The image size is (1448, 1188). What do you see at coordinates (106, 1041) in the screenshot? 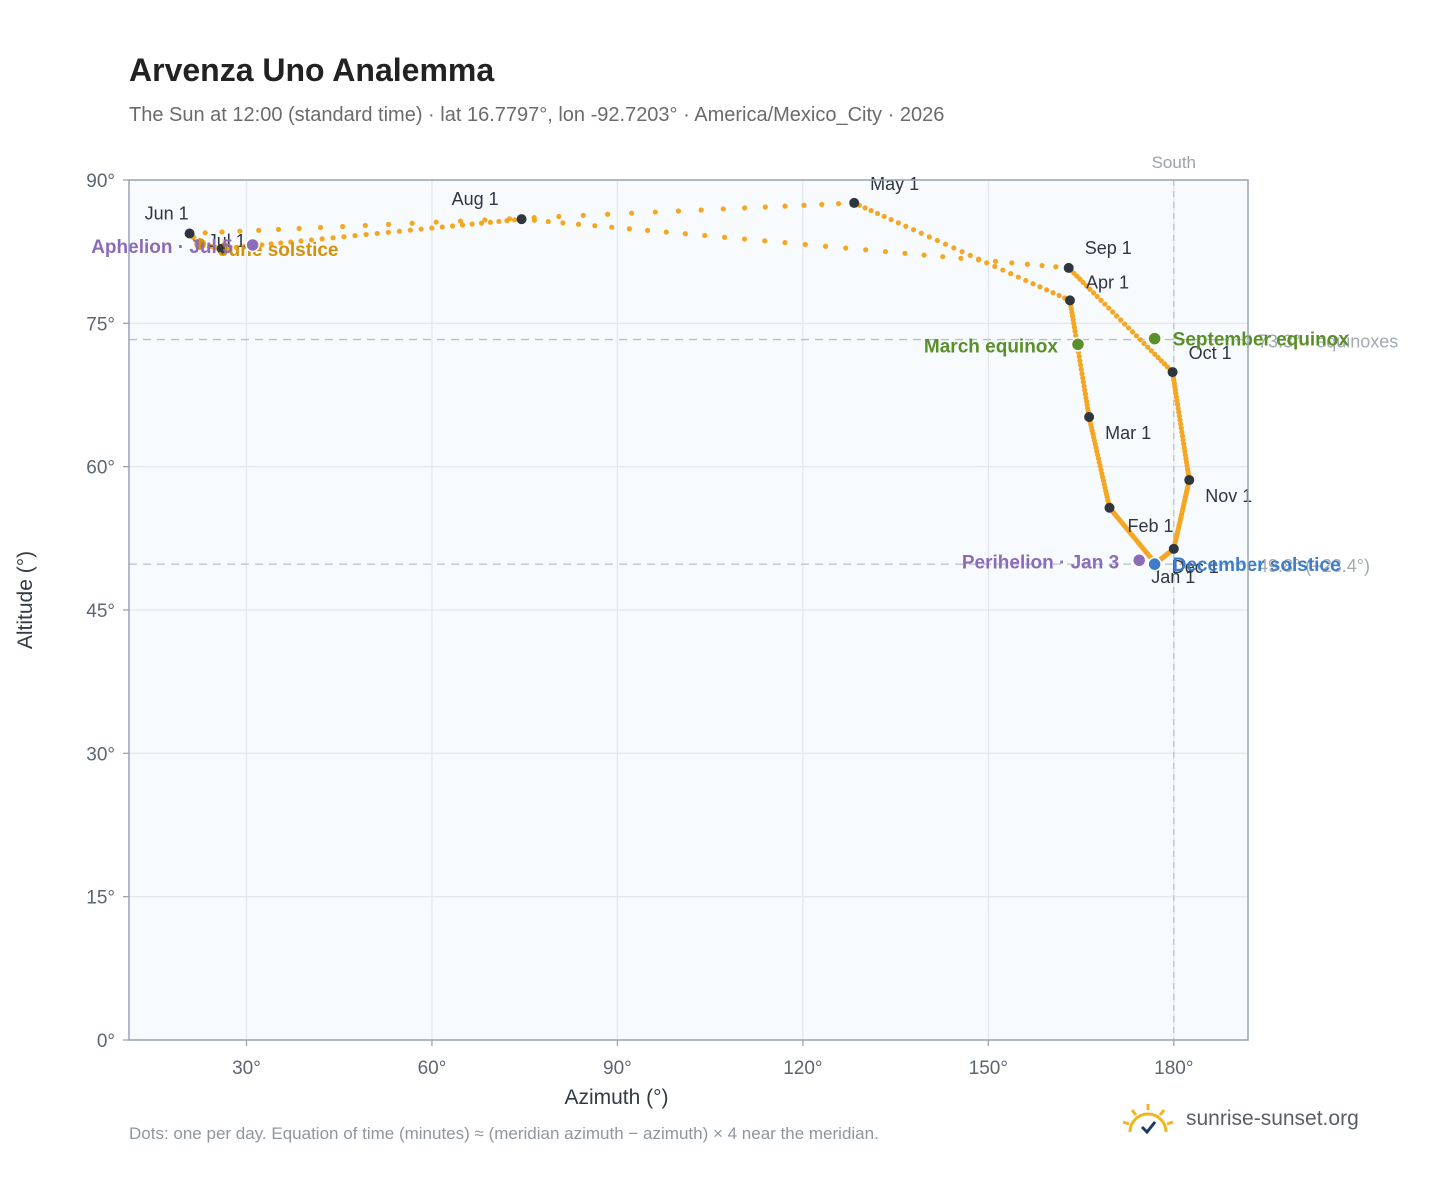
I see `y-tick-label: 0°` at bounding box center [106, 1041].